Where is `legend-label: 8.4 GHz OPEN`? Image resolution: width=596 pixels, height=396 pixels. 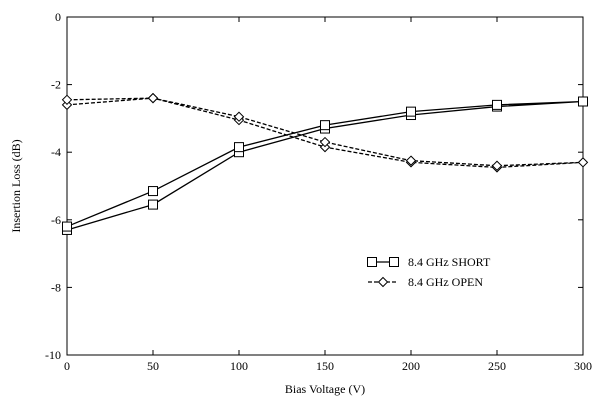 legend-label: 8.4 GHz OPEN is located at coordinates (445, 282).